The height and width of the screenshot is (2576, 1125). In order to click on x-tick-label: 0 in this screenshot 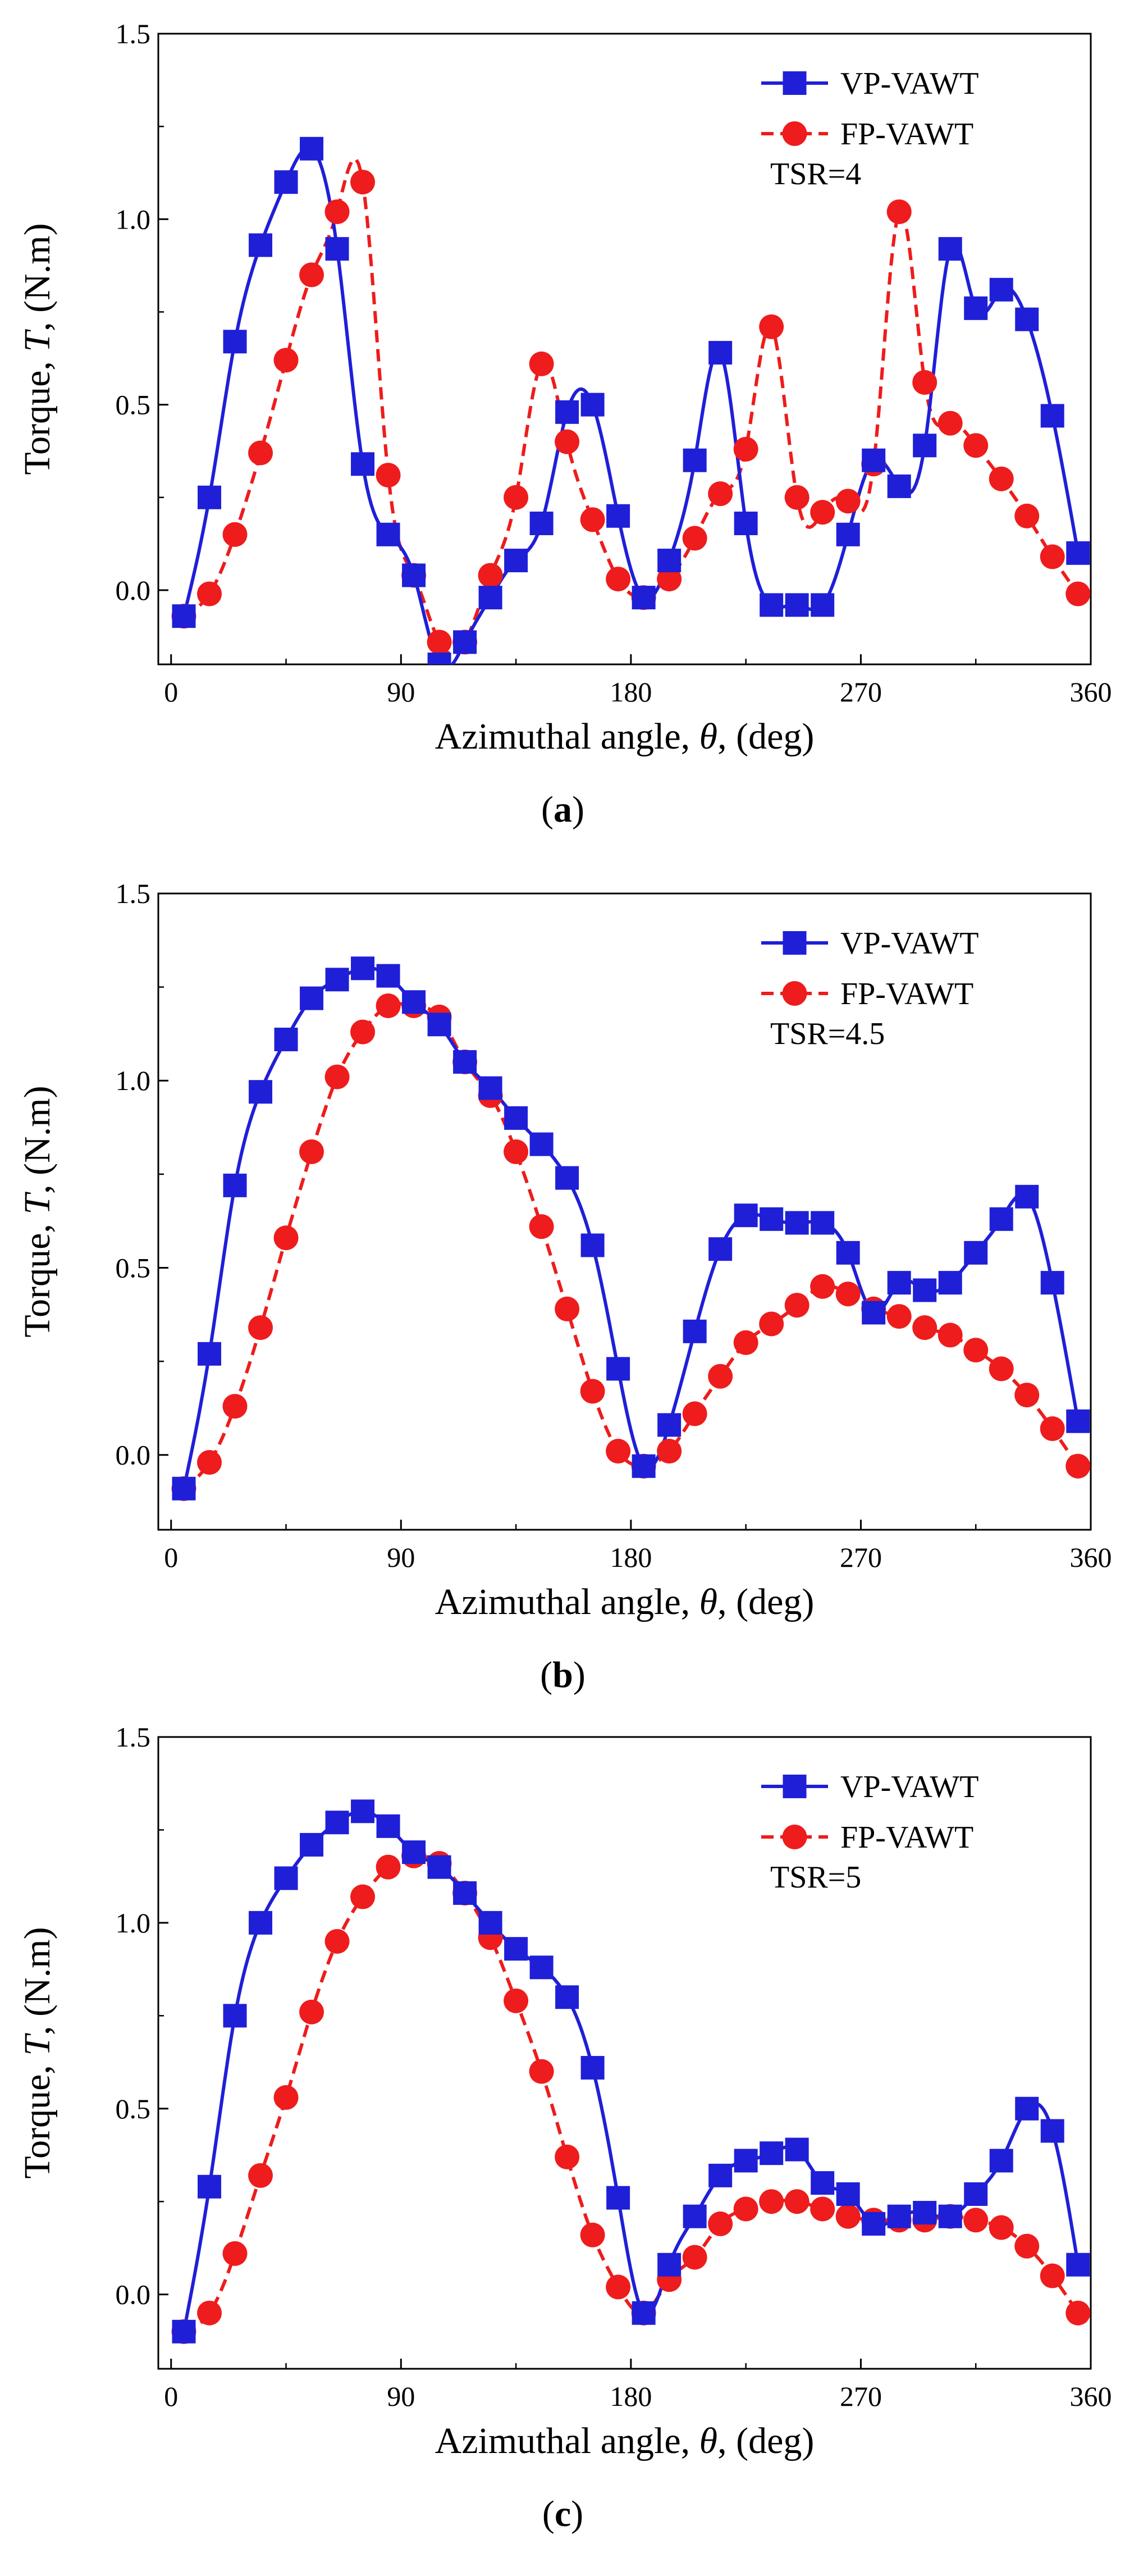, I will do `click(171, 2397)`.